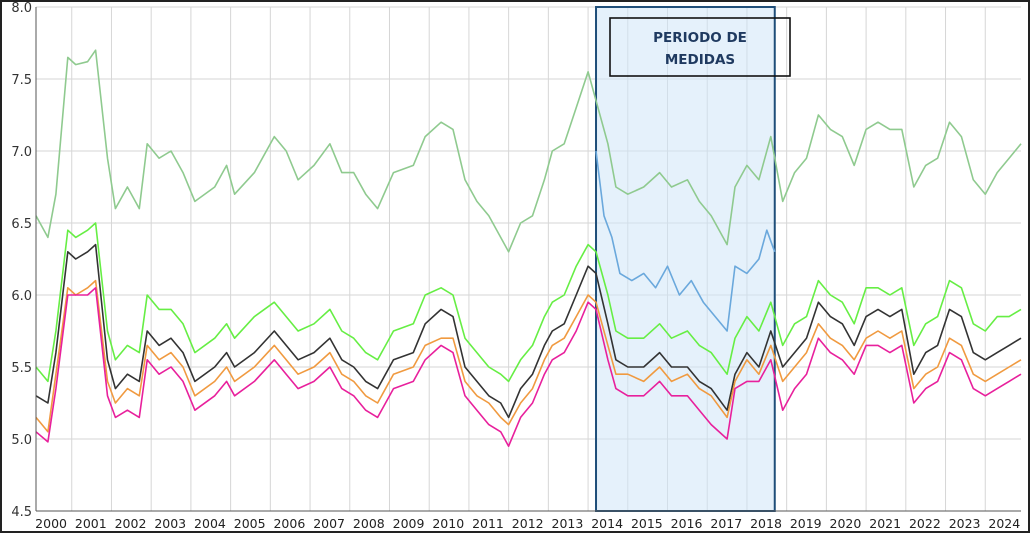 The width and height of the screenshot is (1030, 537). What do you see at coordinates (369, 523) in the screenshot?
I see `x-tick-label-2008: 2008` at bounding box center [369, 523].